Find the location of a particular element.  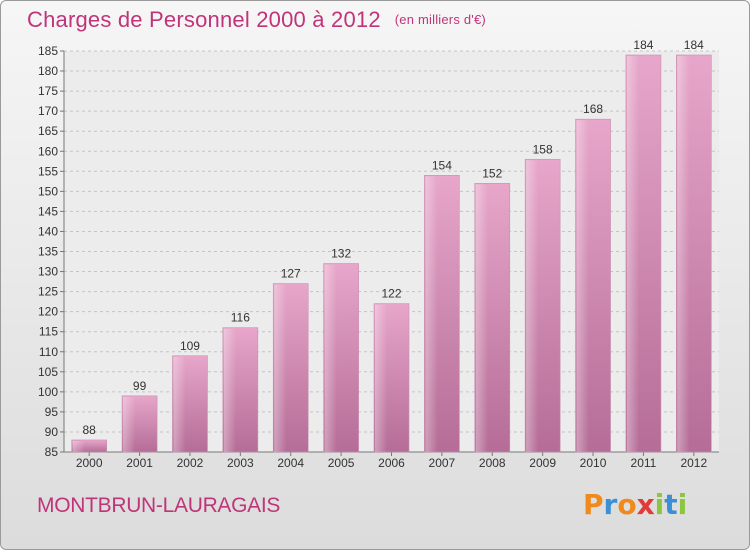

data-label: 116 is located at coordinates (240, 318).